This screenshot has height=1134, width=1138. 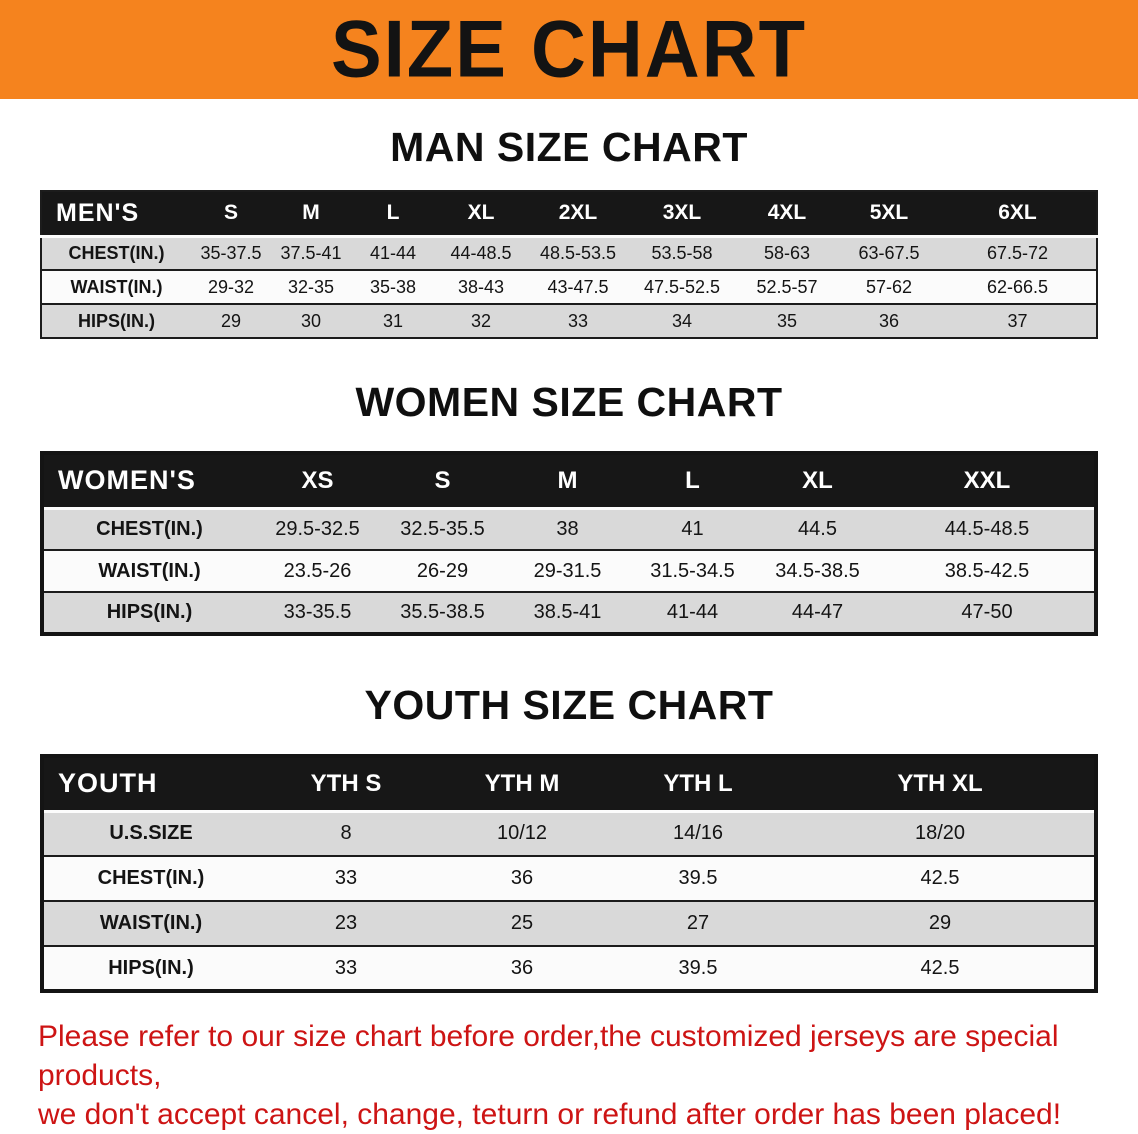 I want to click on size-value: 58-63, so click(x=787, y=252).